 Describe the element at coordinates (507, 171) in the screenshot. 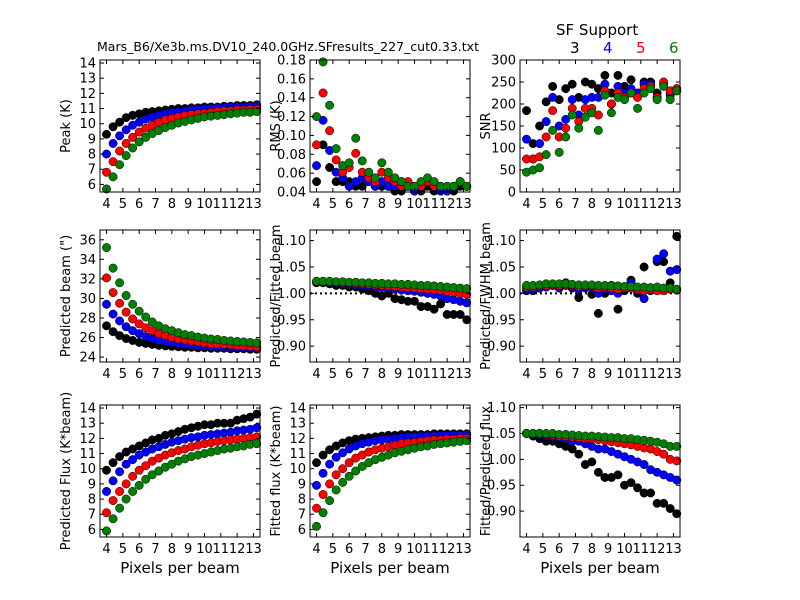

I see `y-tick-label: 50` at that location.